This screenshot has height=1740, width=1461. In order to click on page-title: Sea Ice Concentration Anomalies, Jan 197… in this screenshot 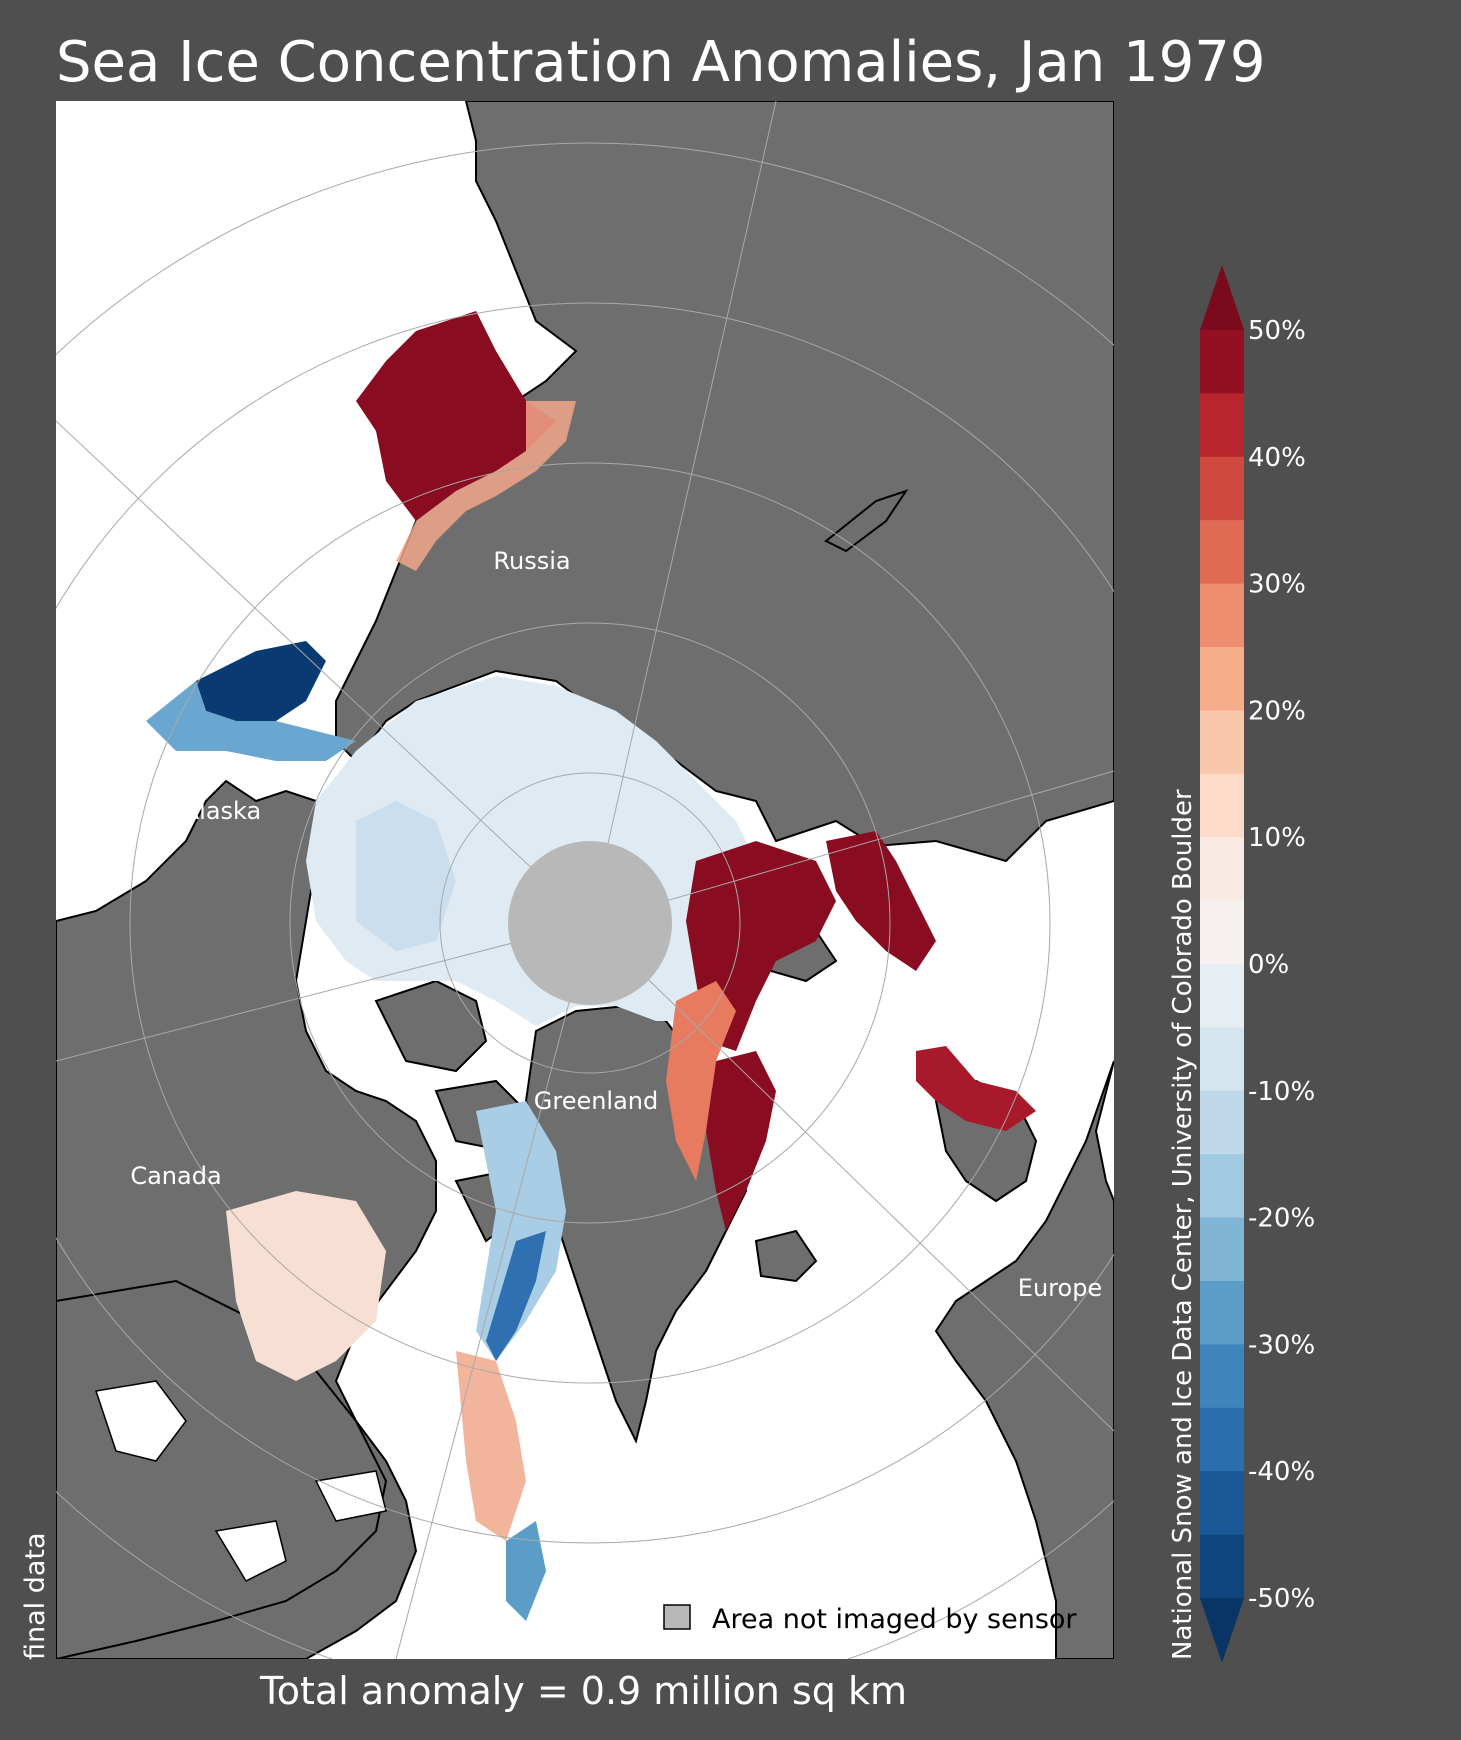, I will do `click(661, 62)`.